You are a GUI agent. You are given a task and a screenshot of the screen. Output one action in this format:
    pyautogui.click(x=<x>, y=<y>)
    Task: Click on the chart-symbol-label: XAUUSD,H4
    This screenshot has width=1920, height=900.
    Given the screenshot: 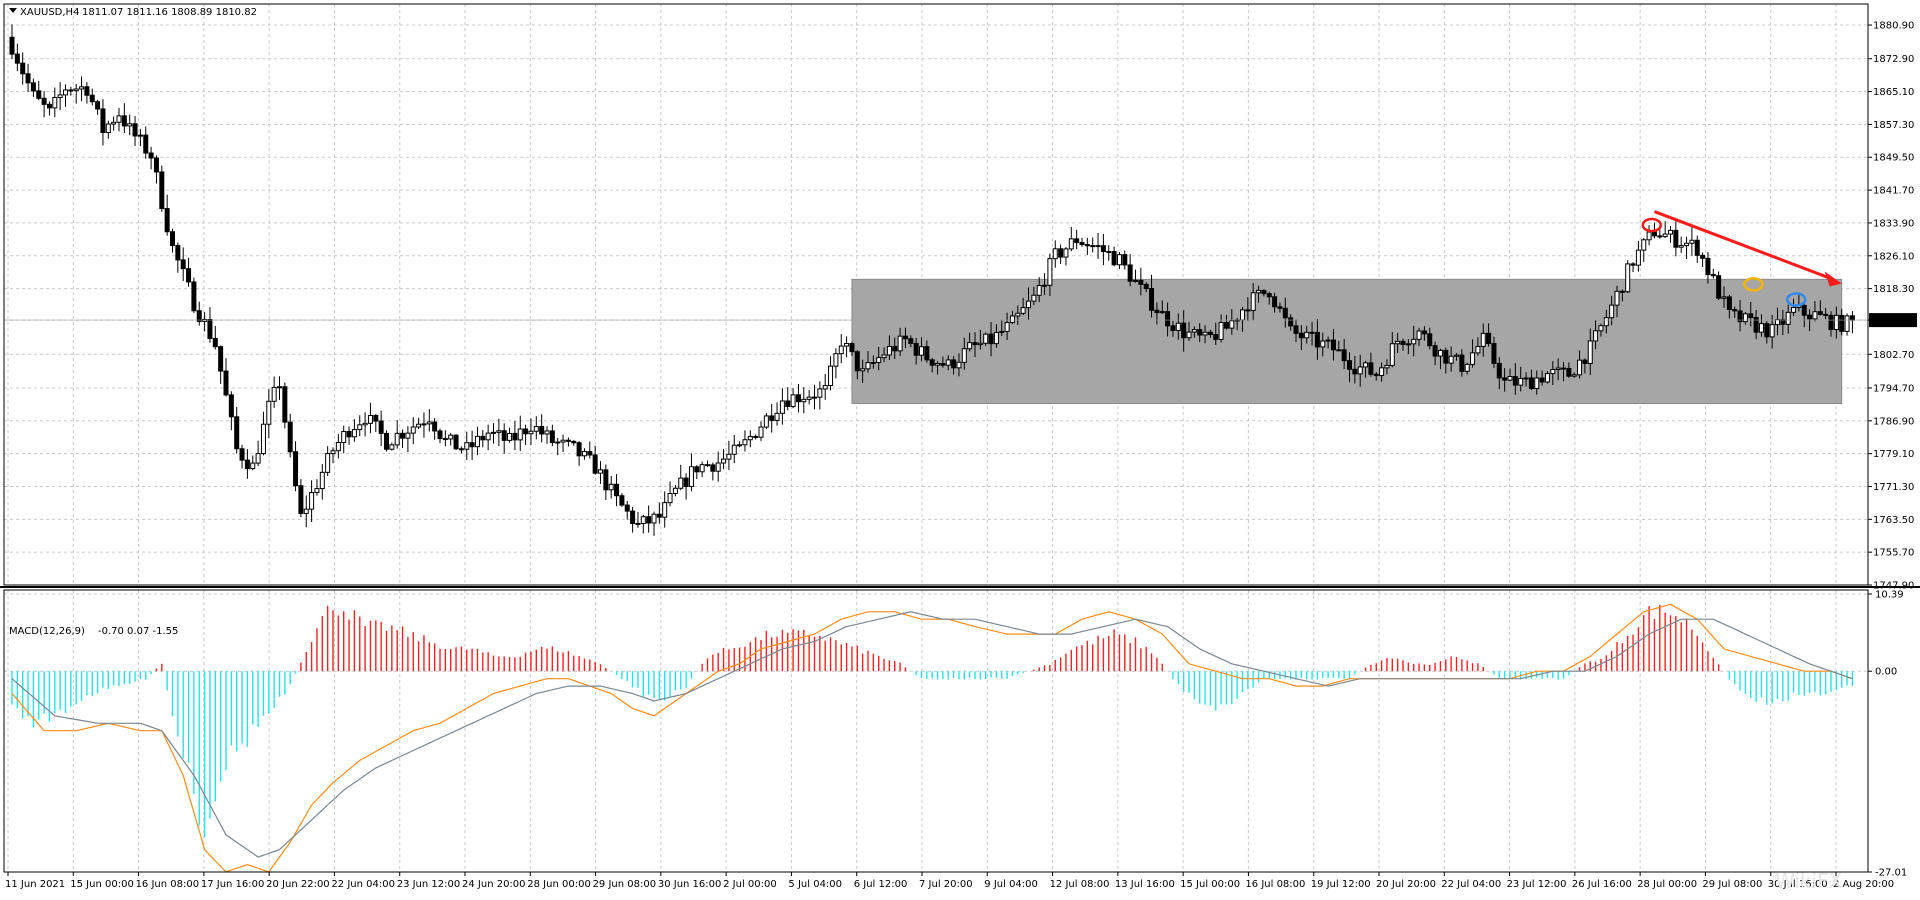 What is the action you would take?
    pyautogui.click(x=49, y=12)
    